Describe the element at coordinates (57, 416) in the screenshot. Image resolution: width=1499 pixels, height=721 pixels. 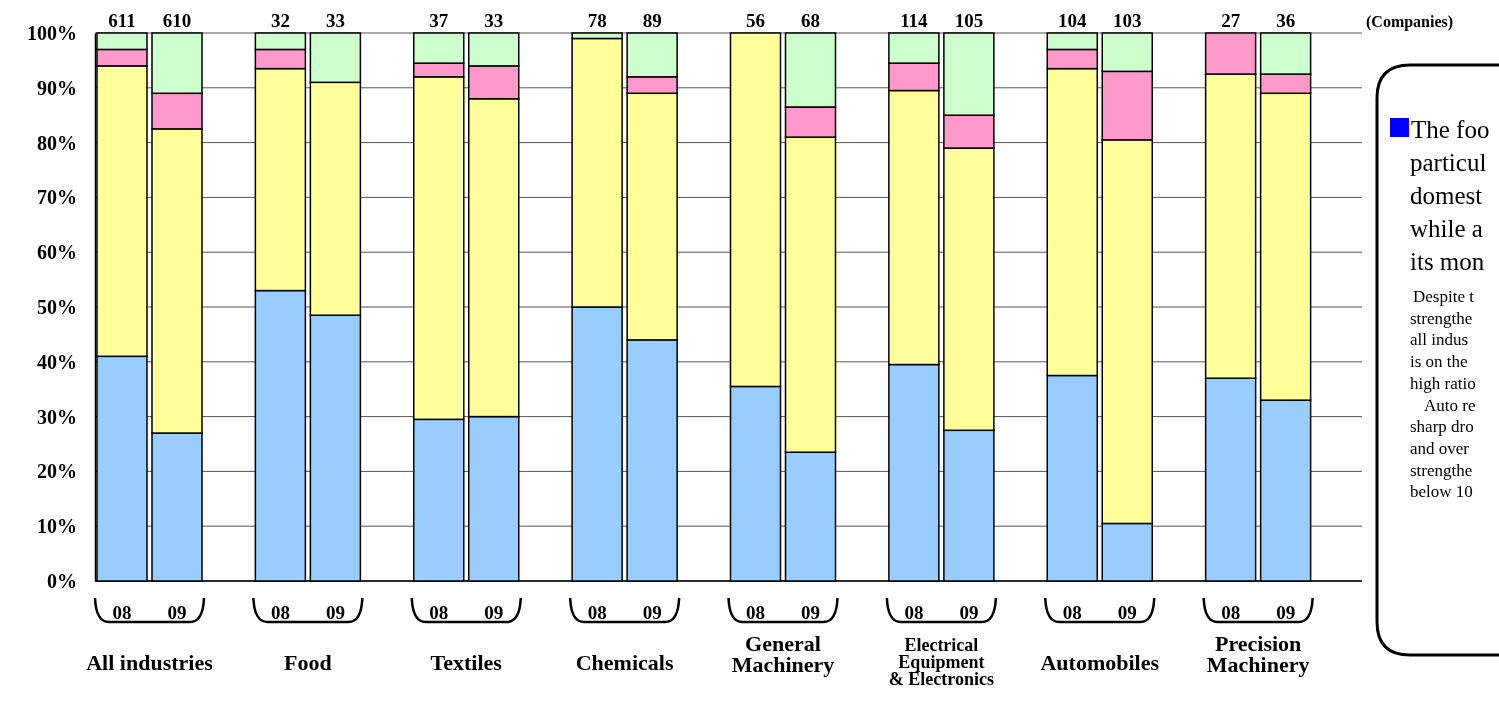
I see `y-tick-label: 30%` at that location.